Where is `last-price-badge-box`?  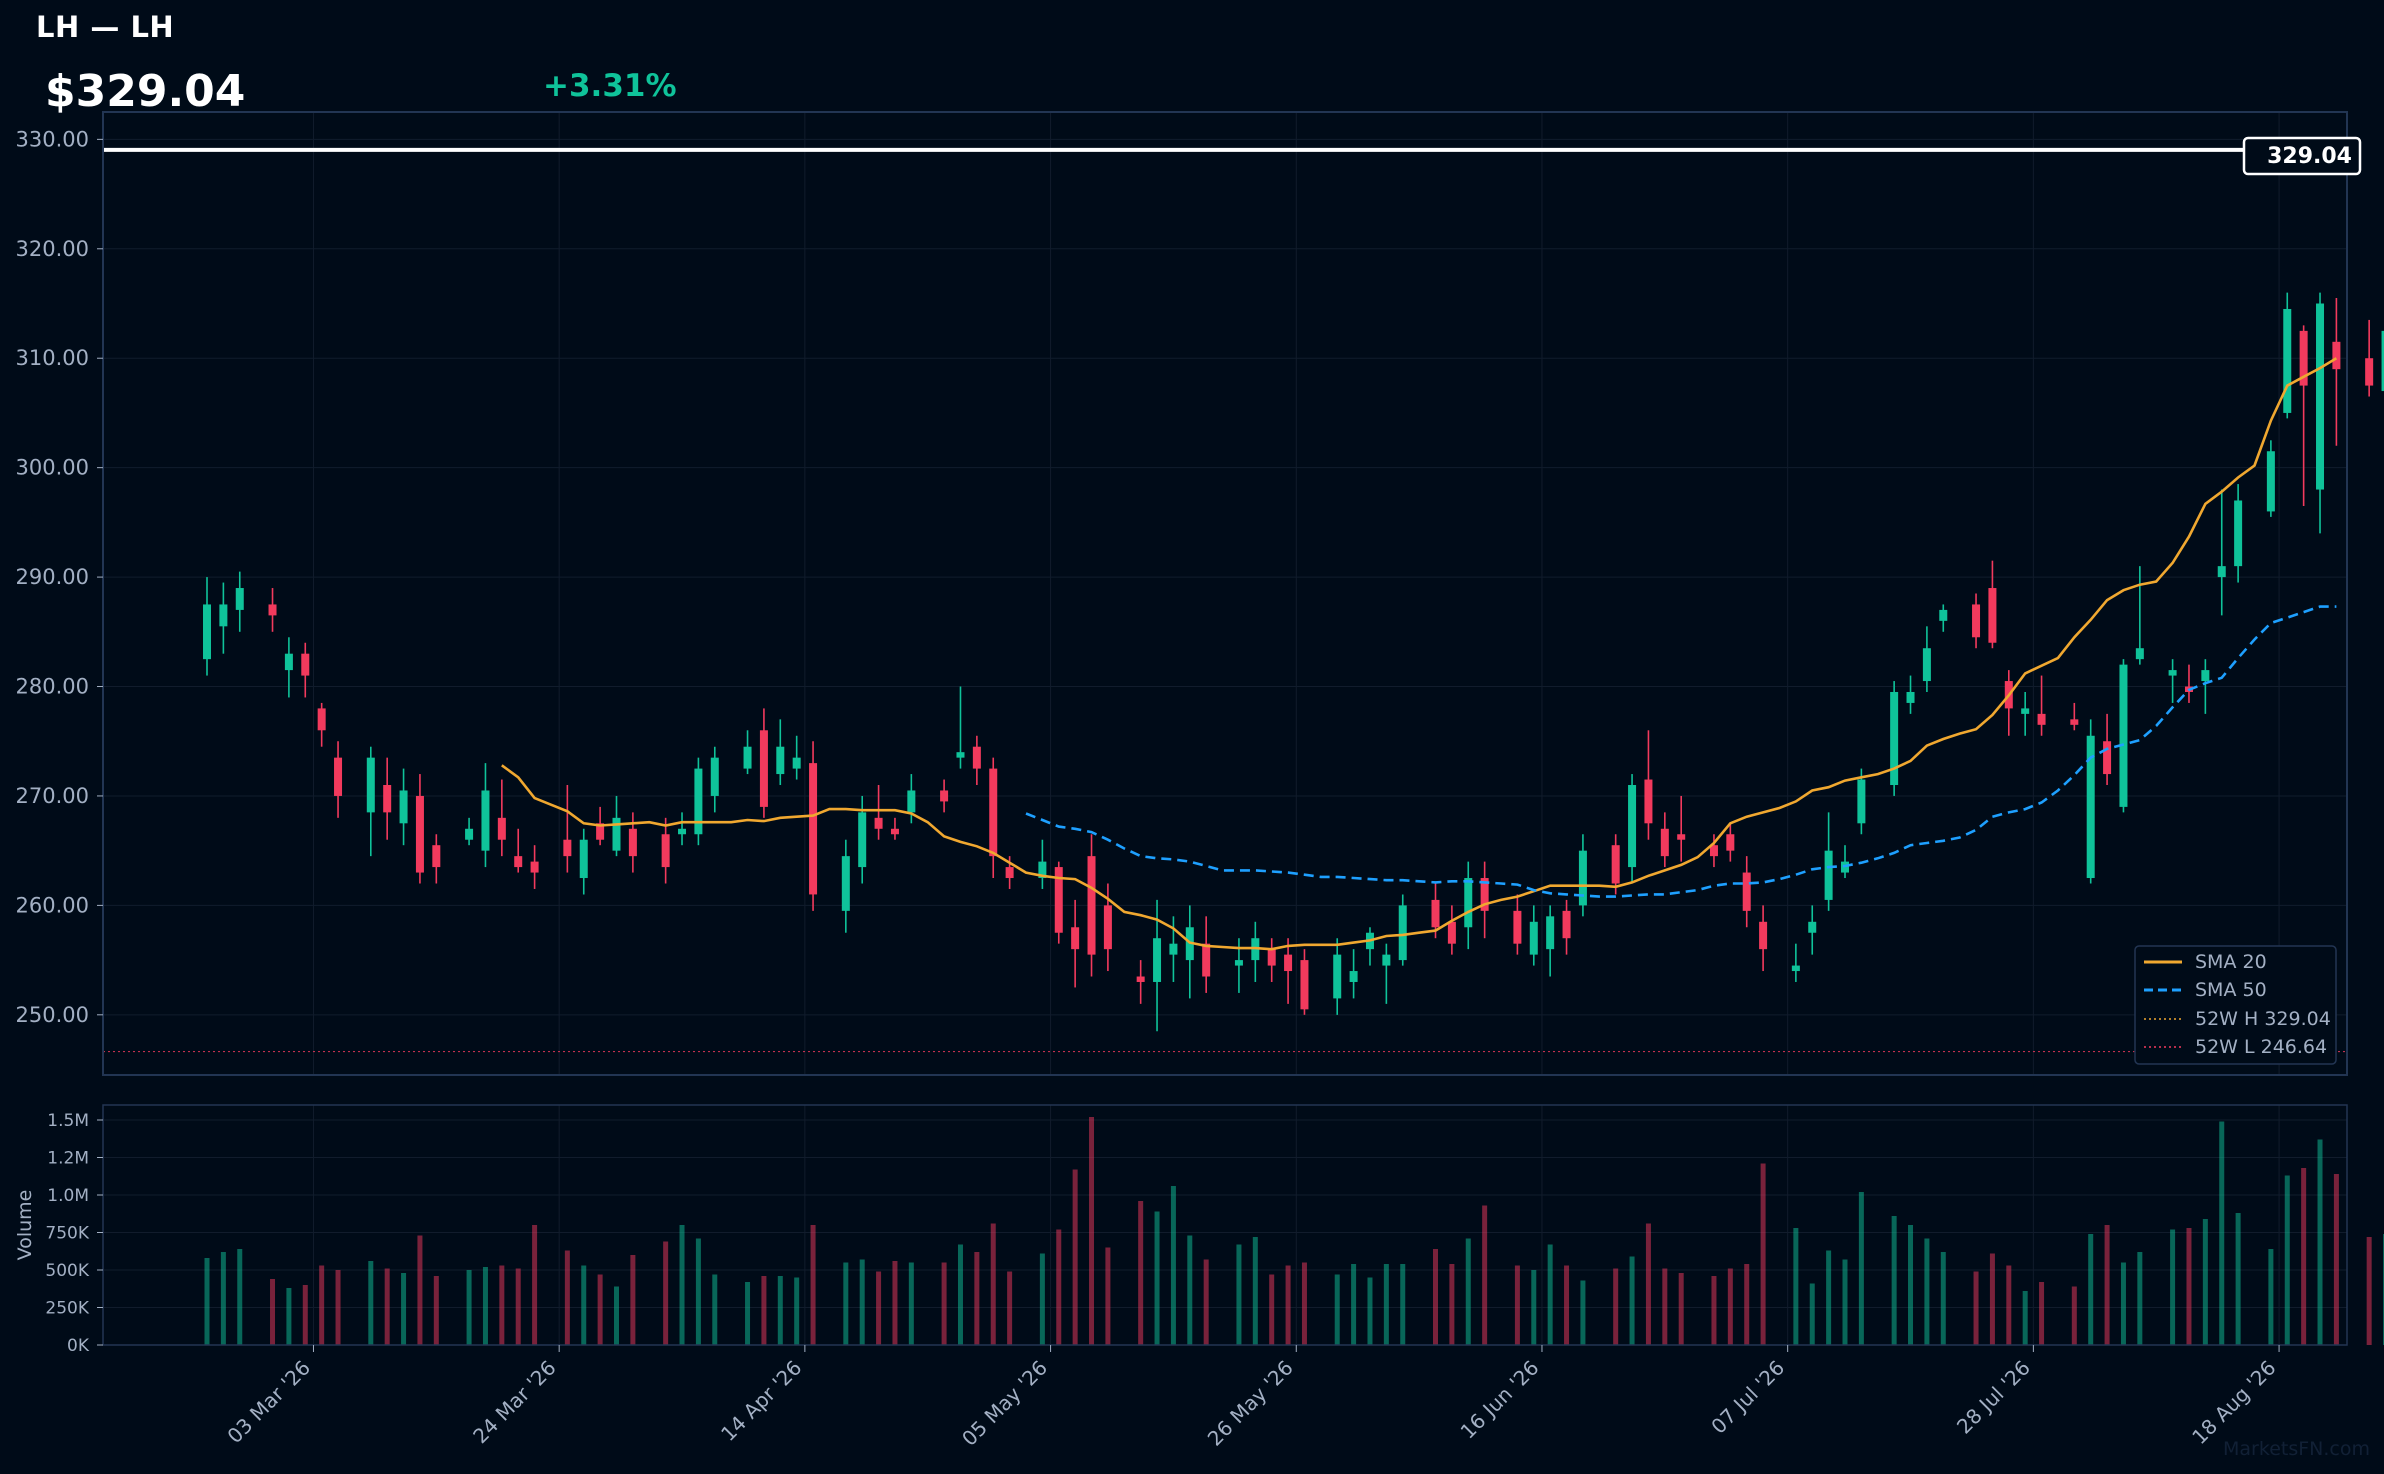 last-price-badge-box is located at coordinates (2302, 156).